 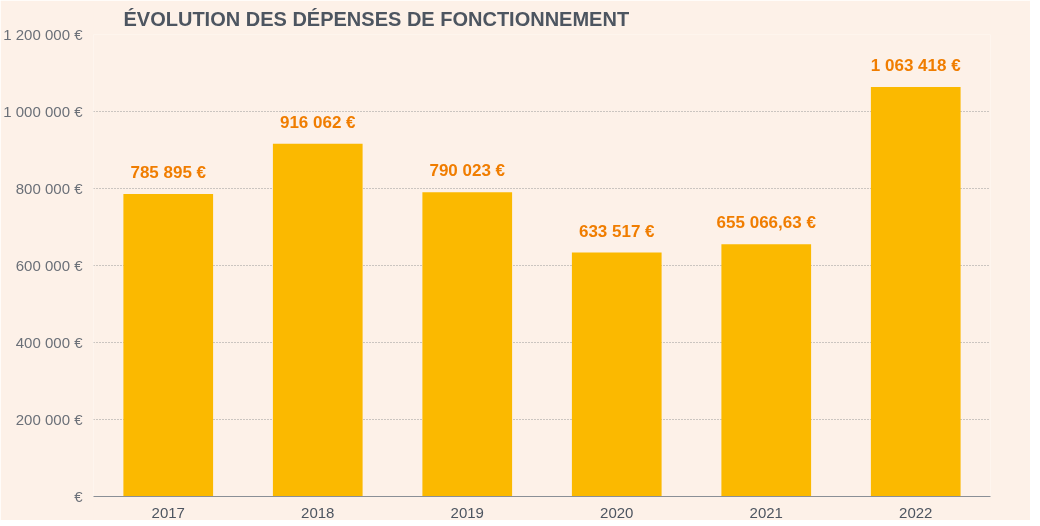 What do you see at coordinates (43, 111) in the screenshot?
I see `y-tick-label: 1 000 000 €` at bounding box center [43, 111].